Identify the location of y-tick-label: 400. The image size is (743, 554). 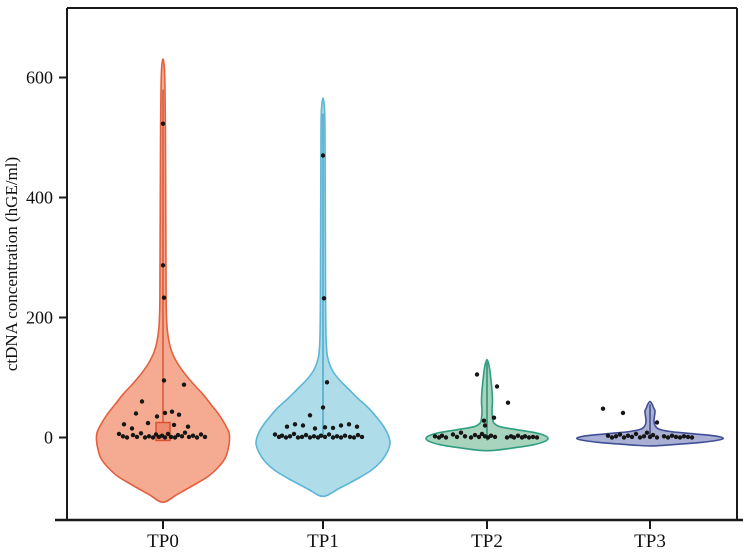
(39, 198).